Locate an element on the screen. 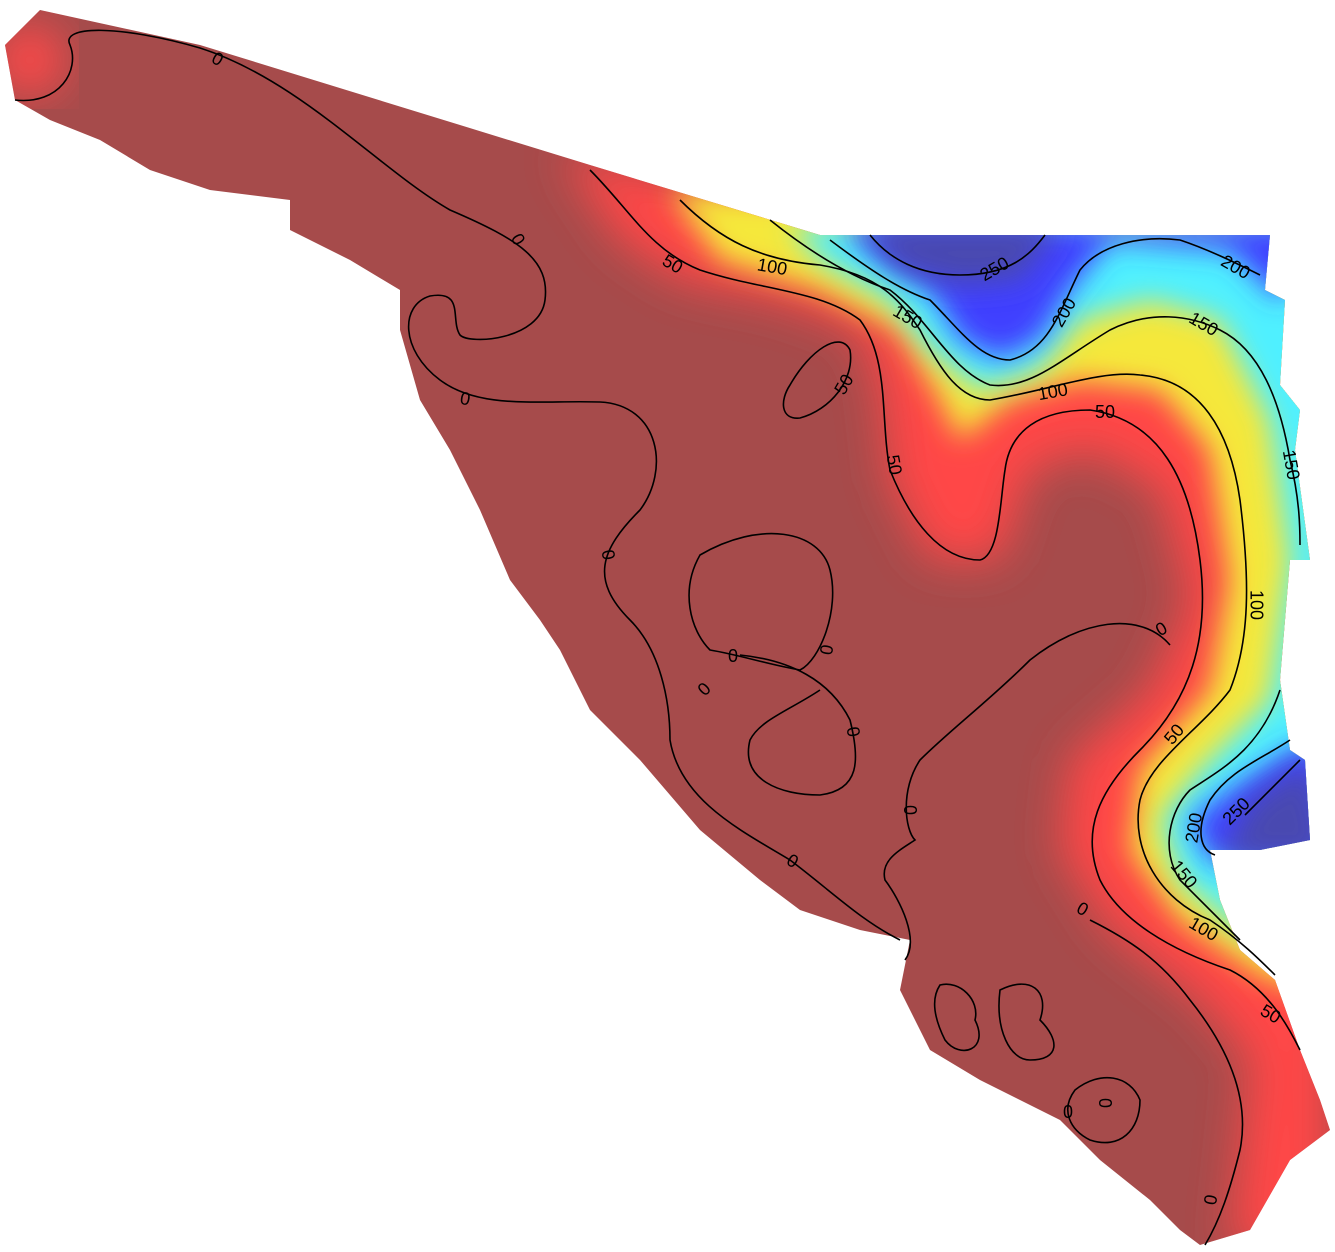 The image size is (1335, 1252). contour-label: 100 is located at coordinates (1256, 605).